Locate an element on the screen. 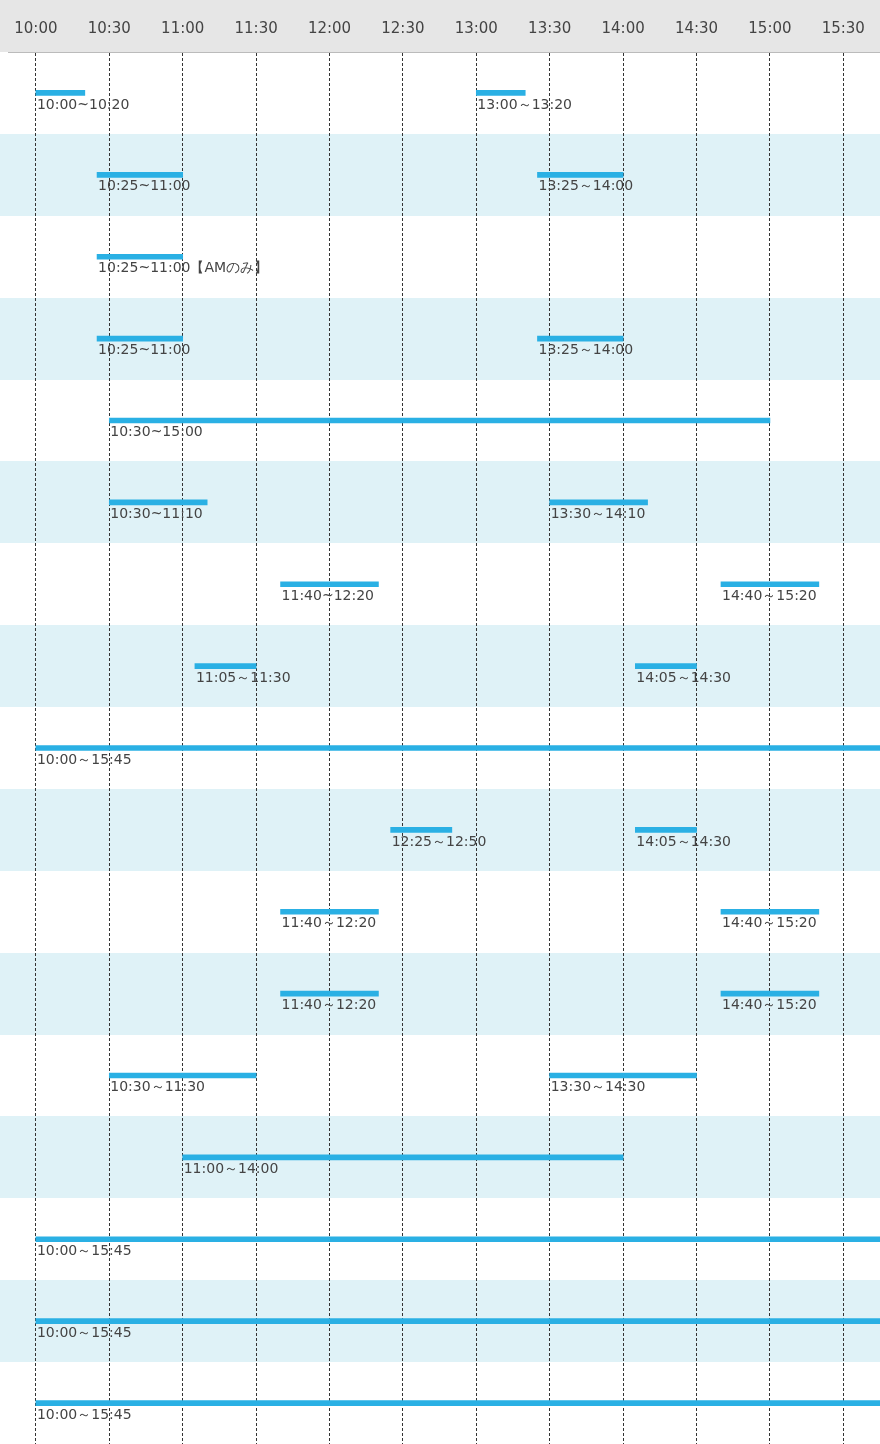  data-label: 13:30～14:10 is located at coordinates (598, 512).